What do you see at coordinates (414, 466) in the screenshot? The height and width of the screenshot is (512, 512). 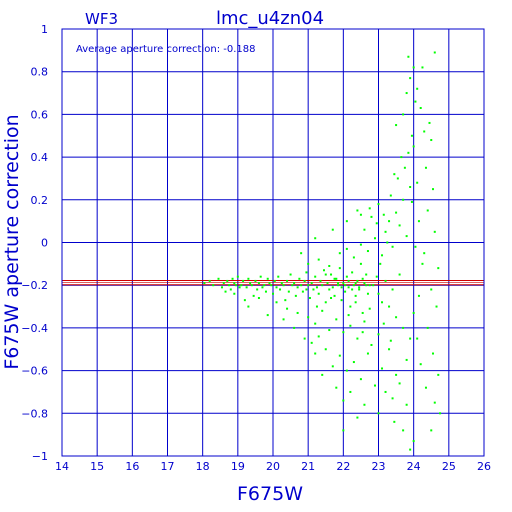 I see `x-tick-label: 24` at bounding box center [414, 466].